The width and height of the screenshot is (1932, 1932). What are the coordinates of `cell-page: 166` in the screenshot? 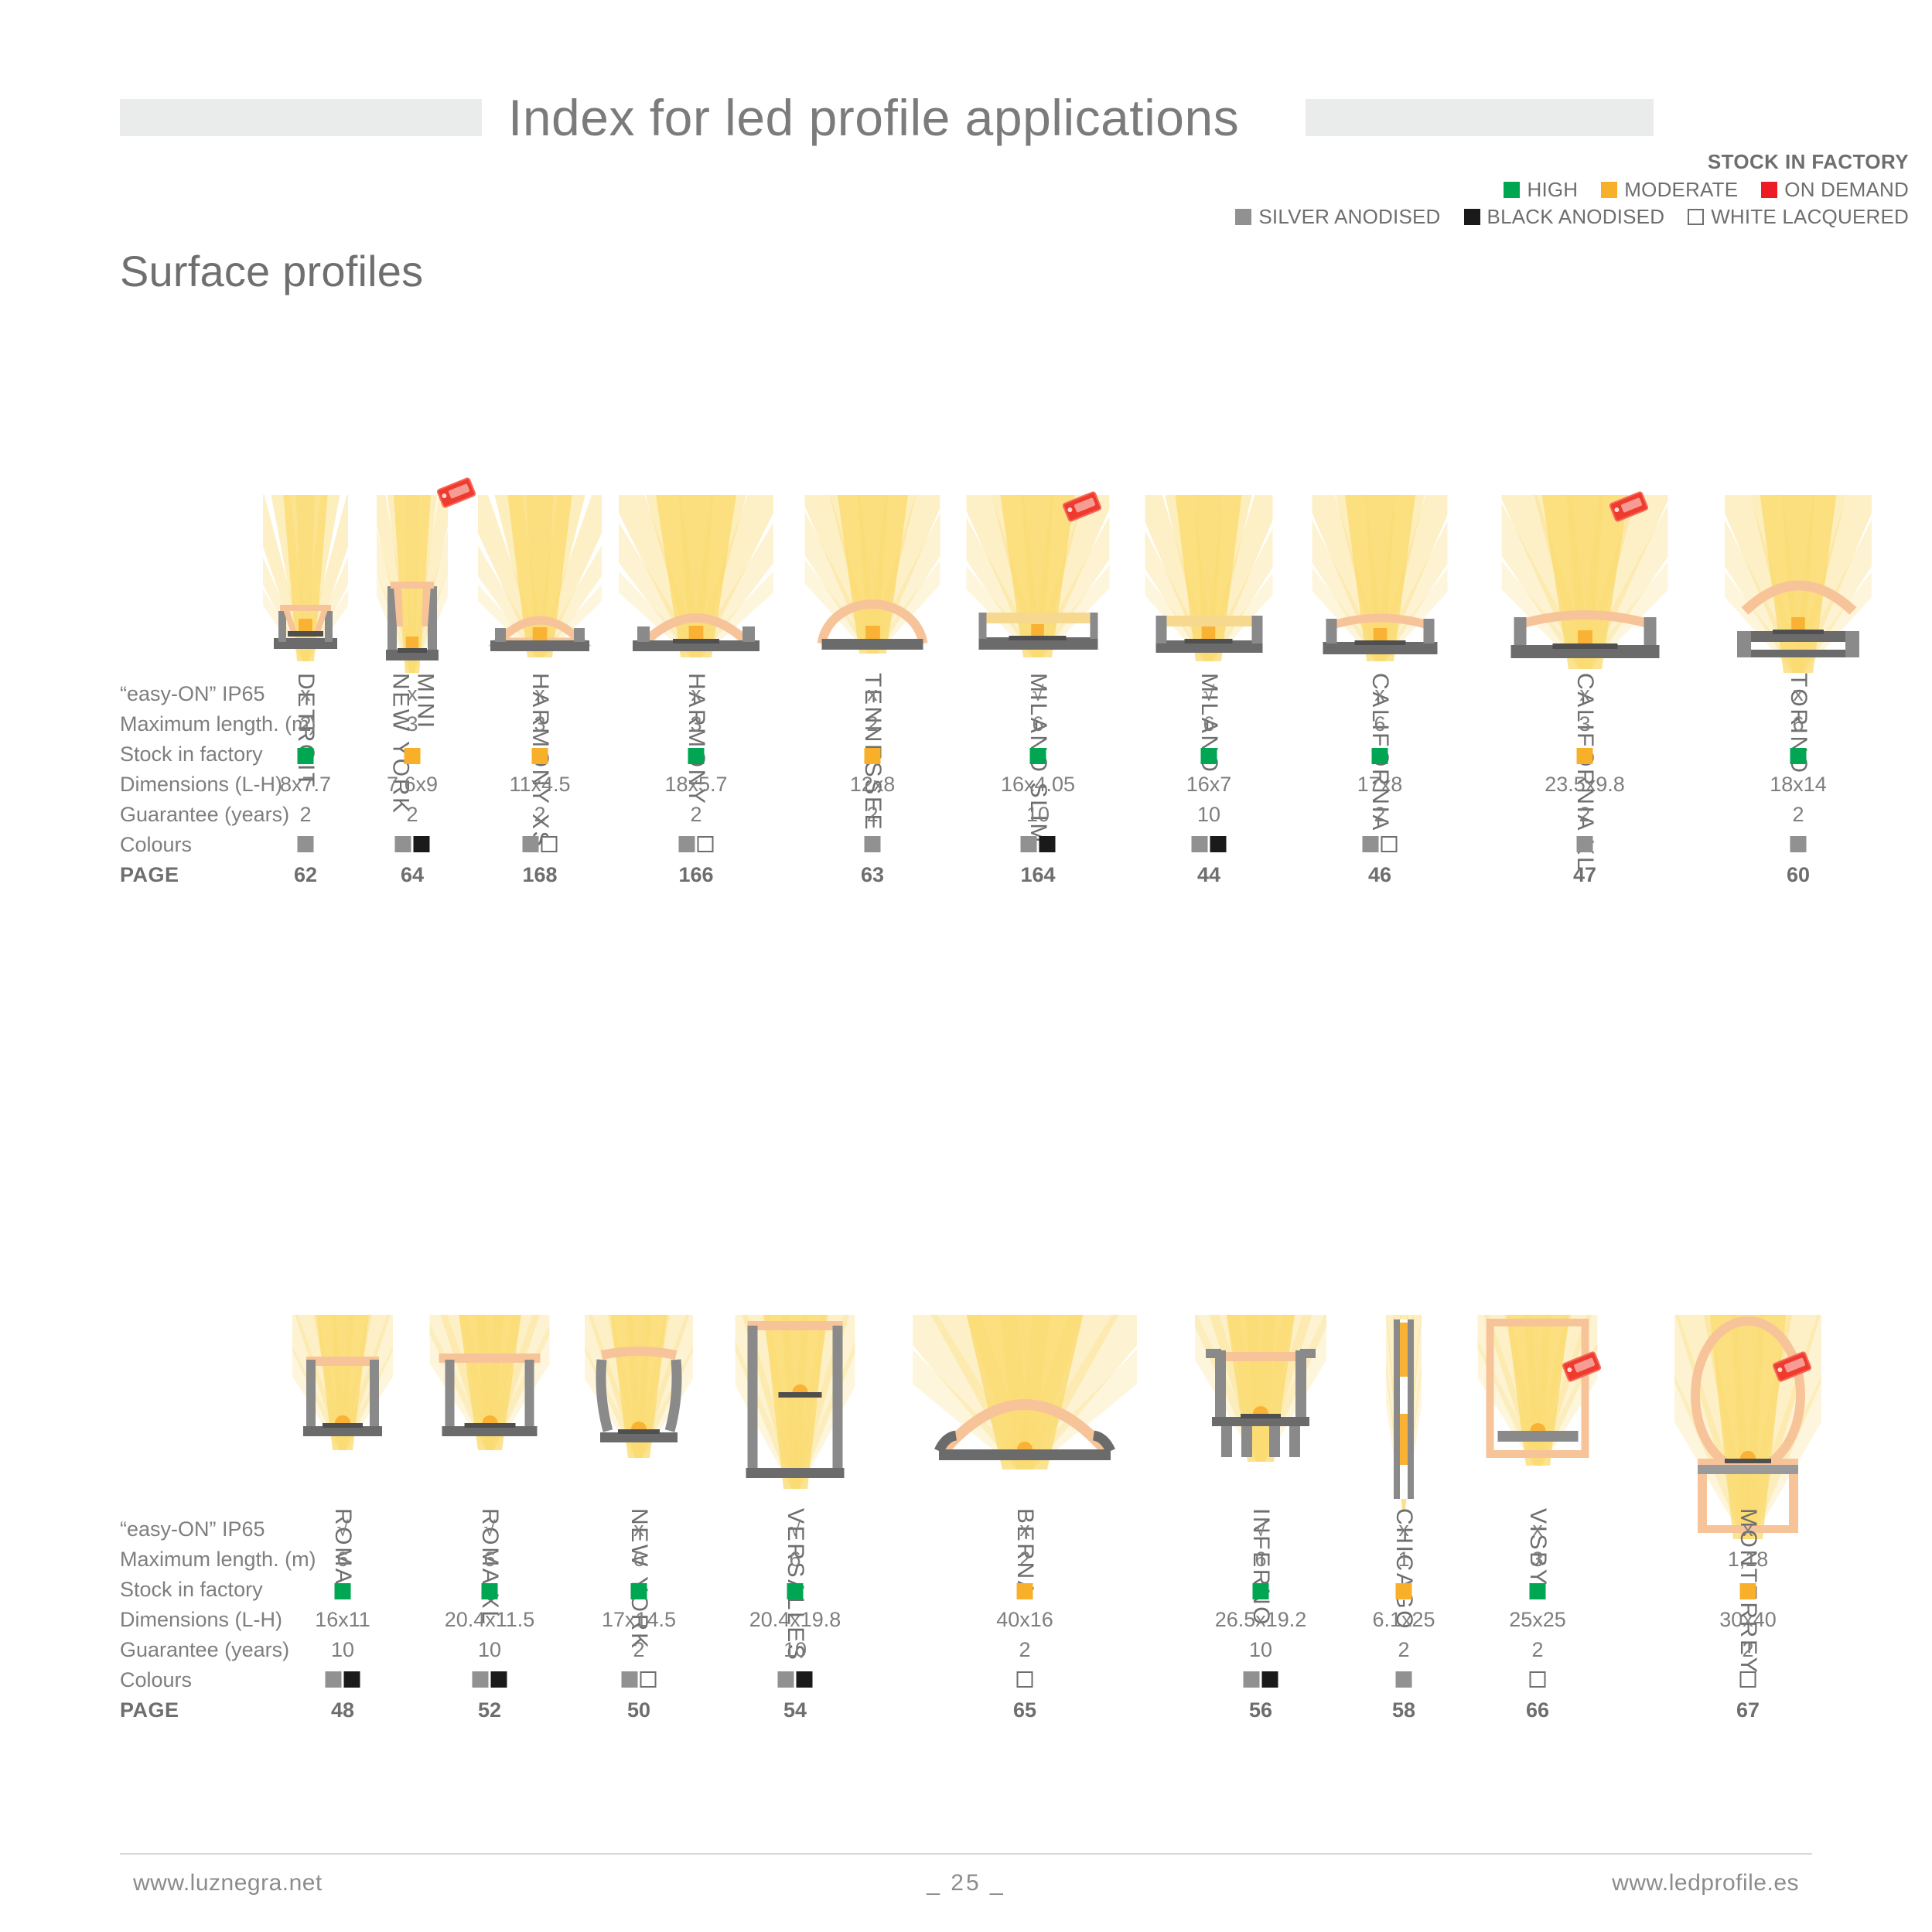 It's located at (696, 874).